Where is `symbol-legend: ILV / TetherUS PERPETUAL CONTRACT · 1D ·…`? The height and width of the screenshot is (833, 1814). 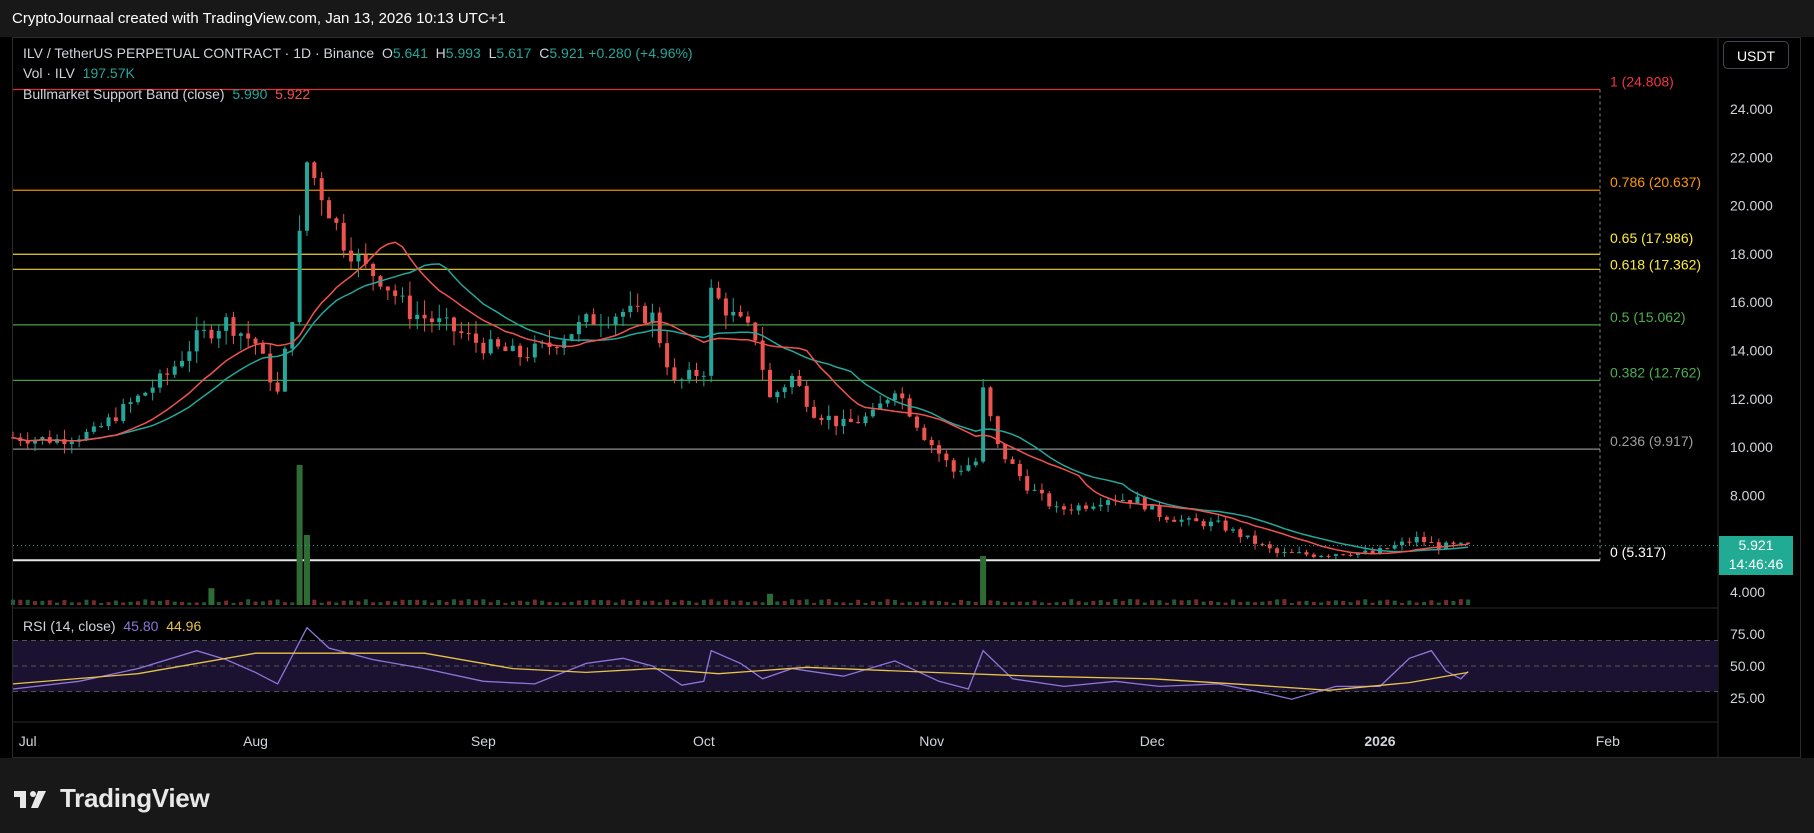
symbol-legend: ILV / TetherUS PERPETUAL CONTRACT · 1D ·… is located at coordinates (358, 53).